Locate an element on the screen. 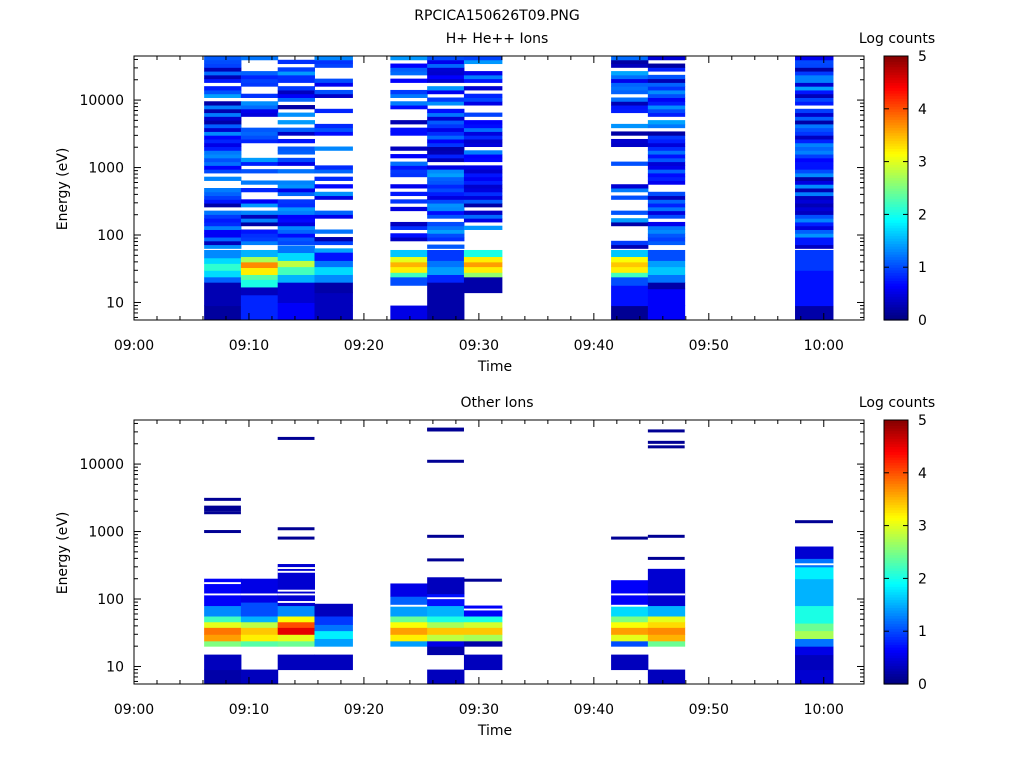 This screenshot has height=768, width=1024. y-tick-label: 10 is located at coordinates (115, 303).